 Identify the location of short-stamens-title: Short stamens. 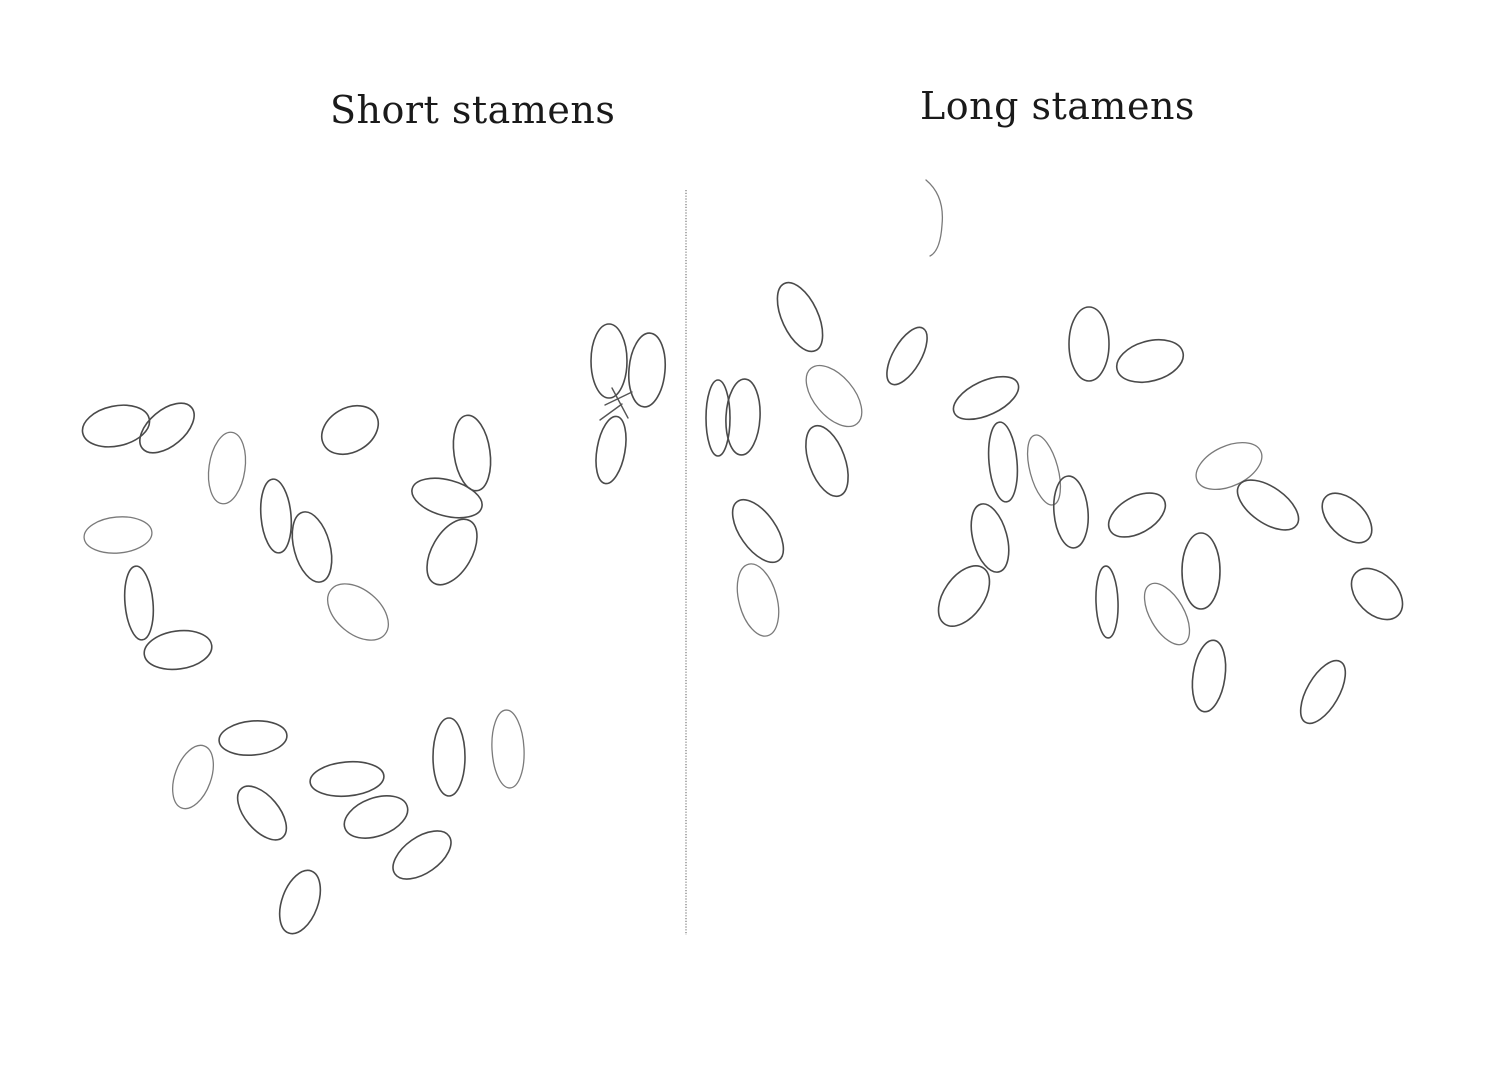
(473, 110).